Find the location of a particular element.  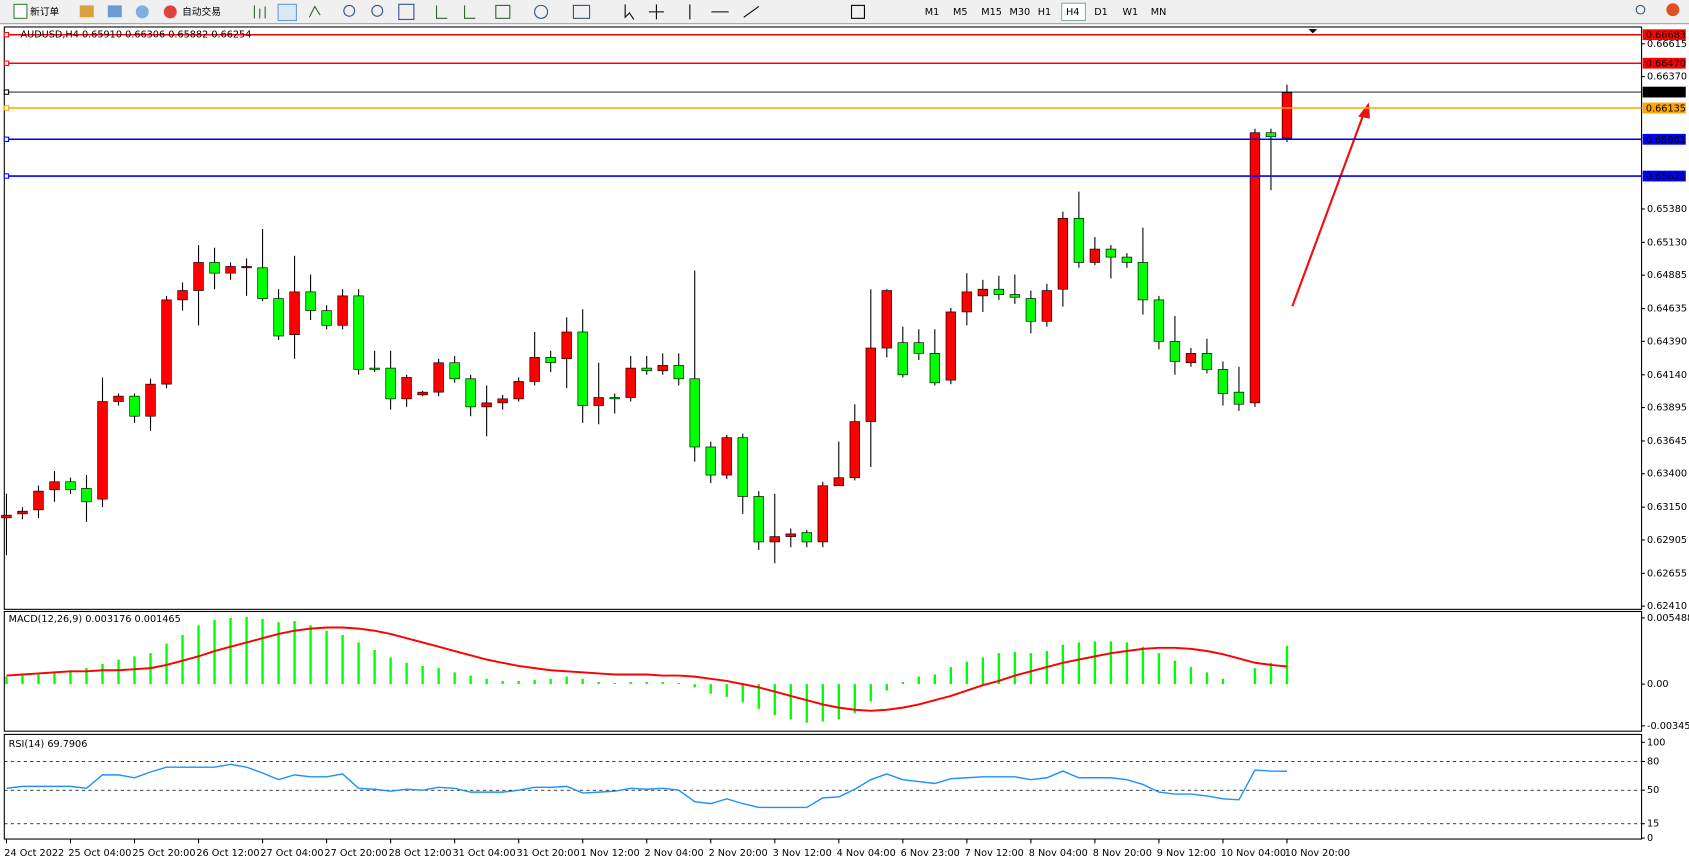

timeframe-button: M1 is located at coordinates (932, 12).